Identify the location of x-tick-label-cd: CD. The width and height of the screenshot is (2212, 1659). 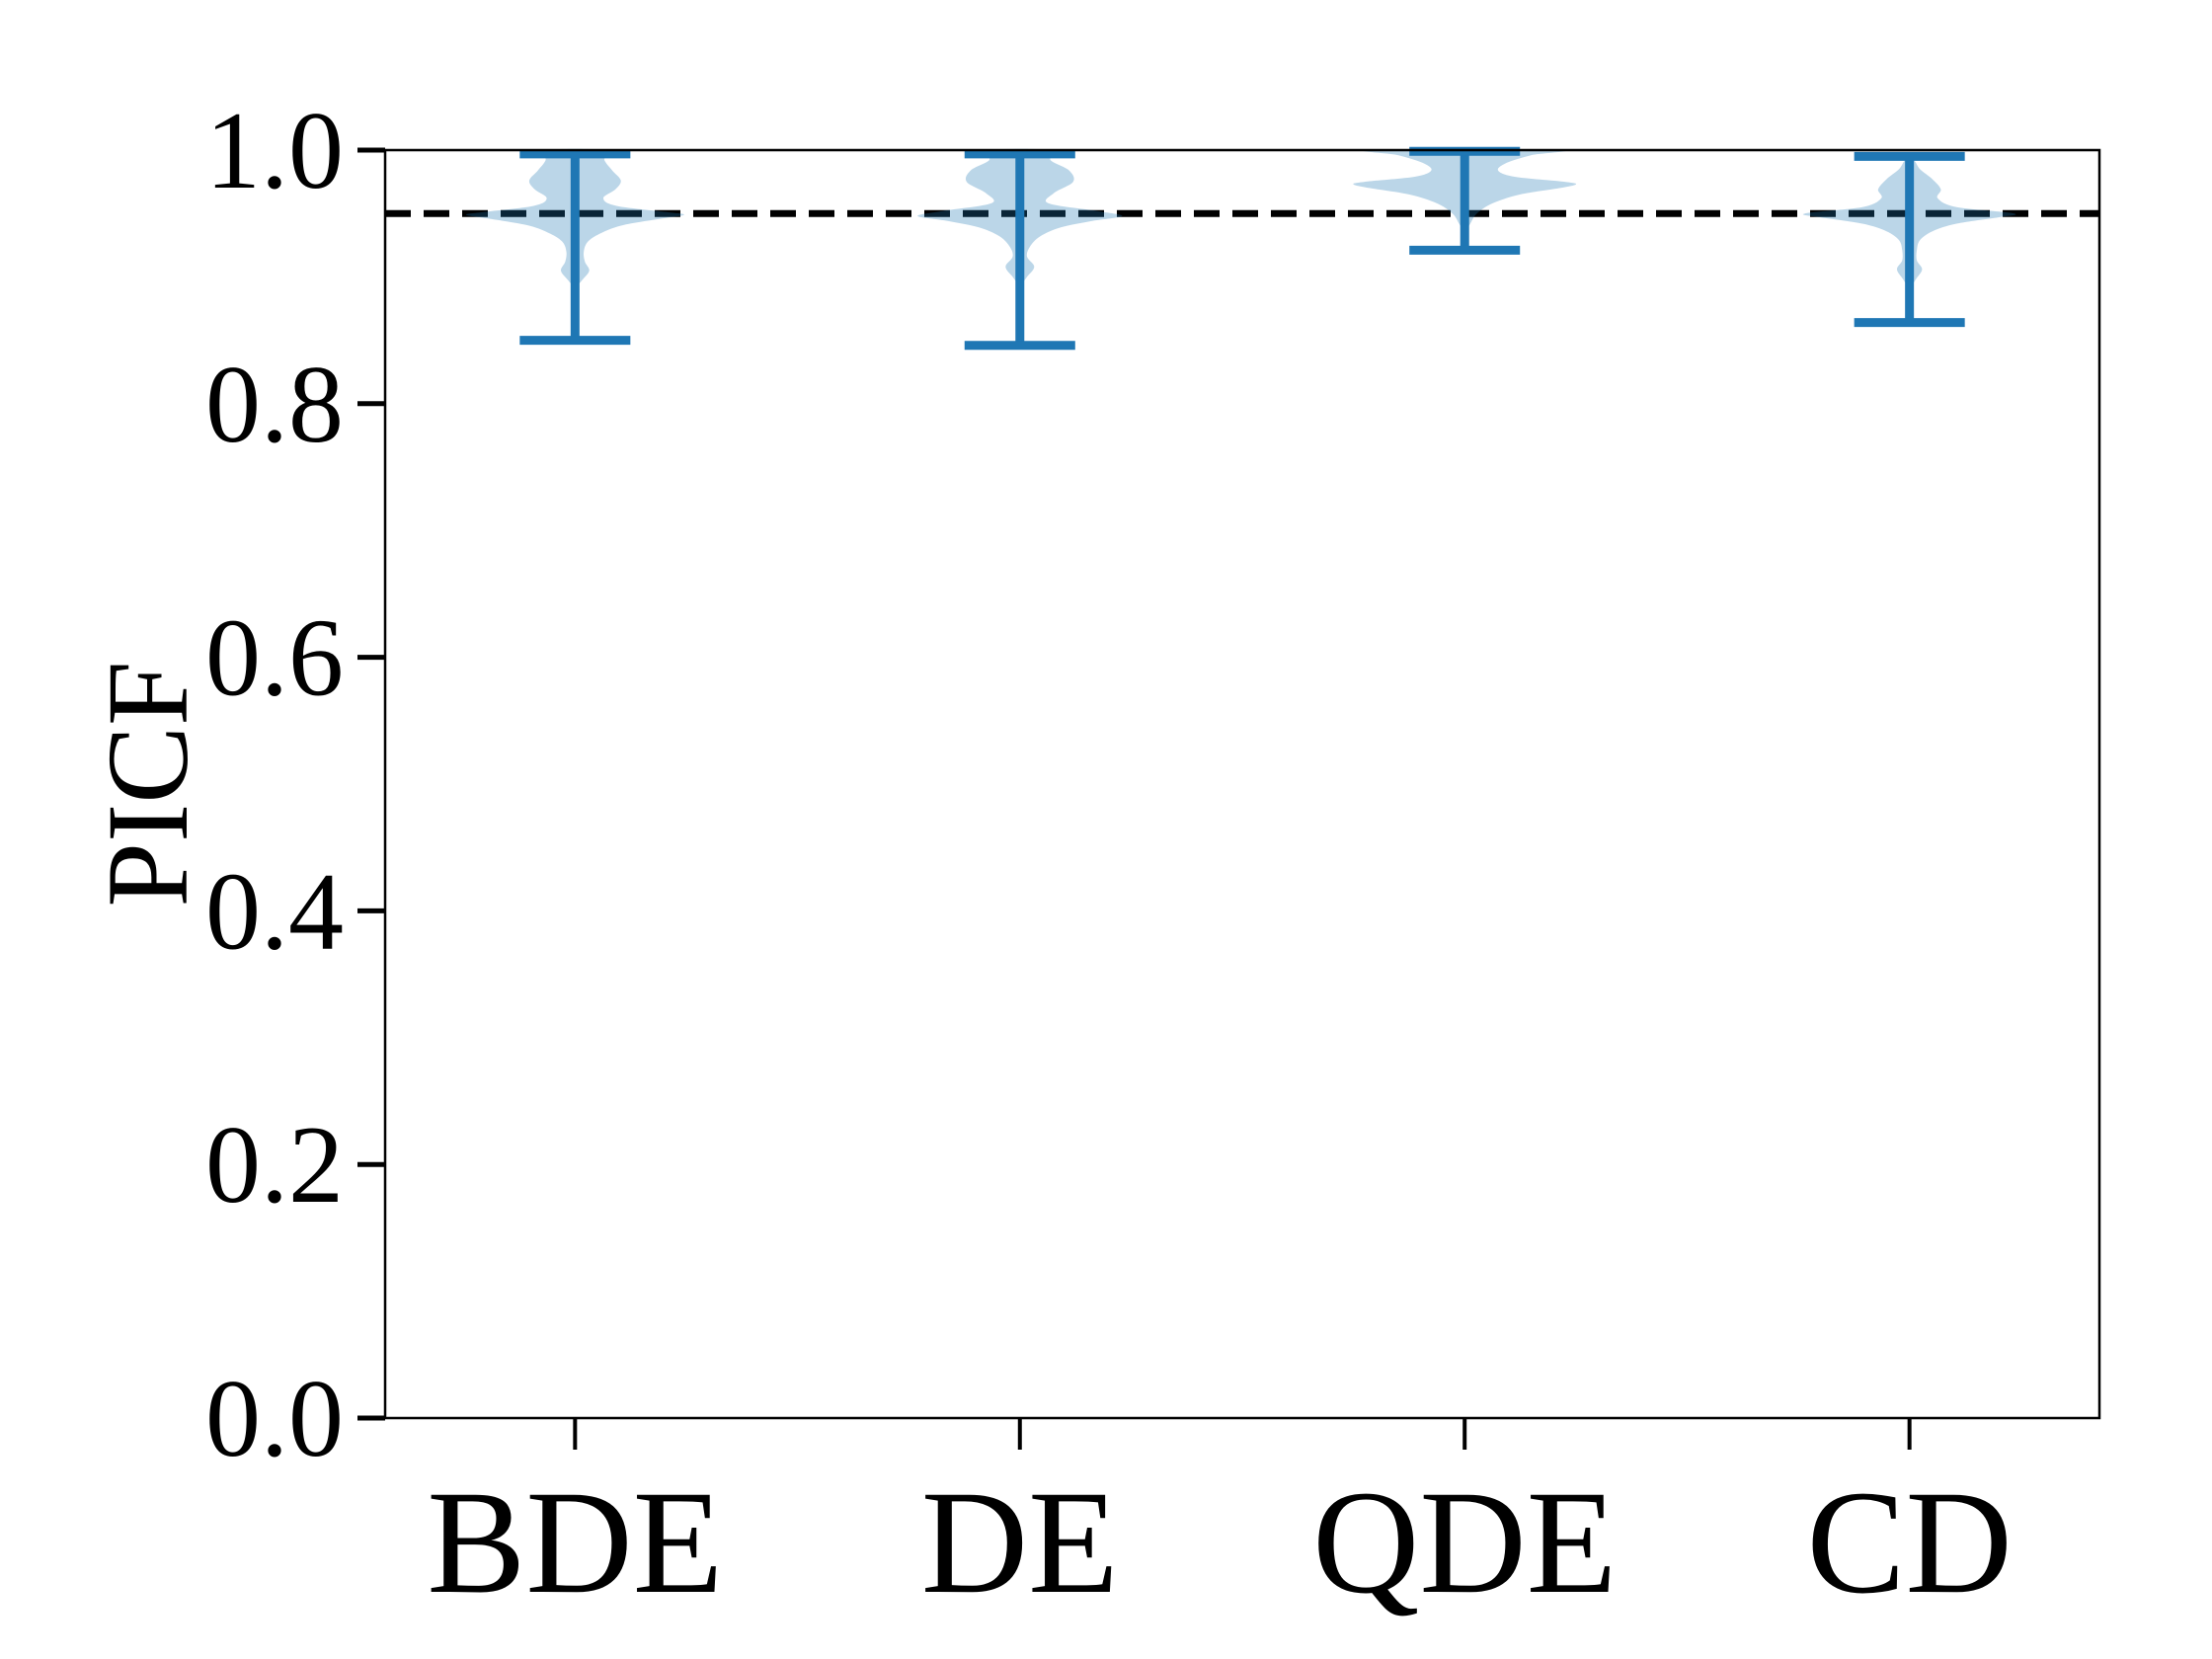
(1909, 1543).